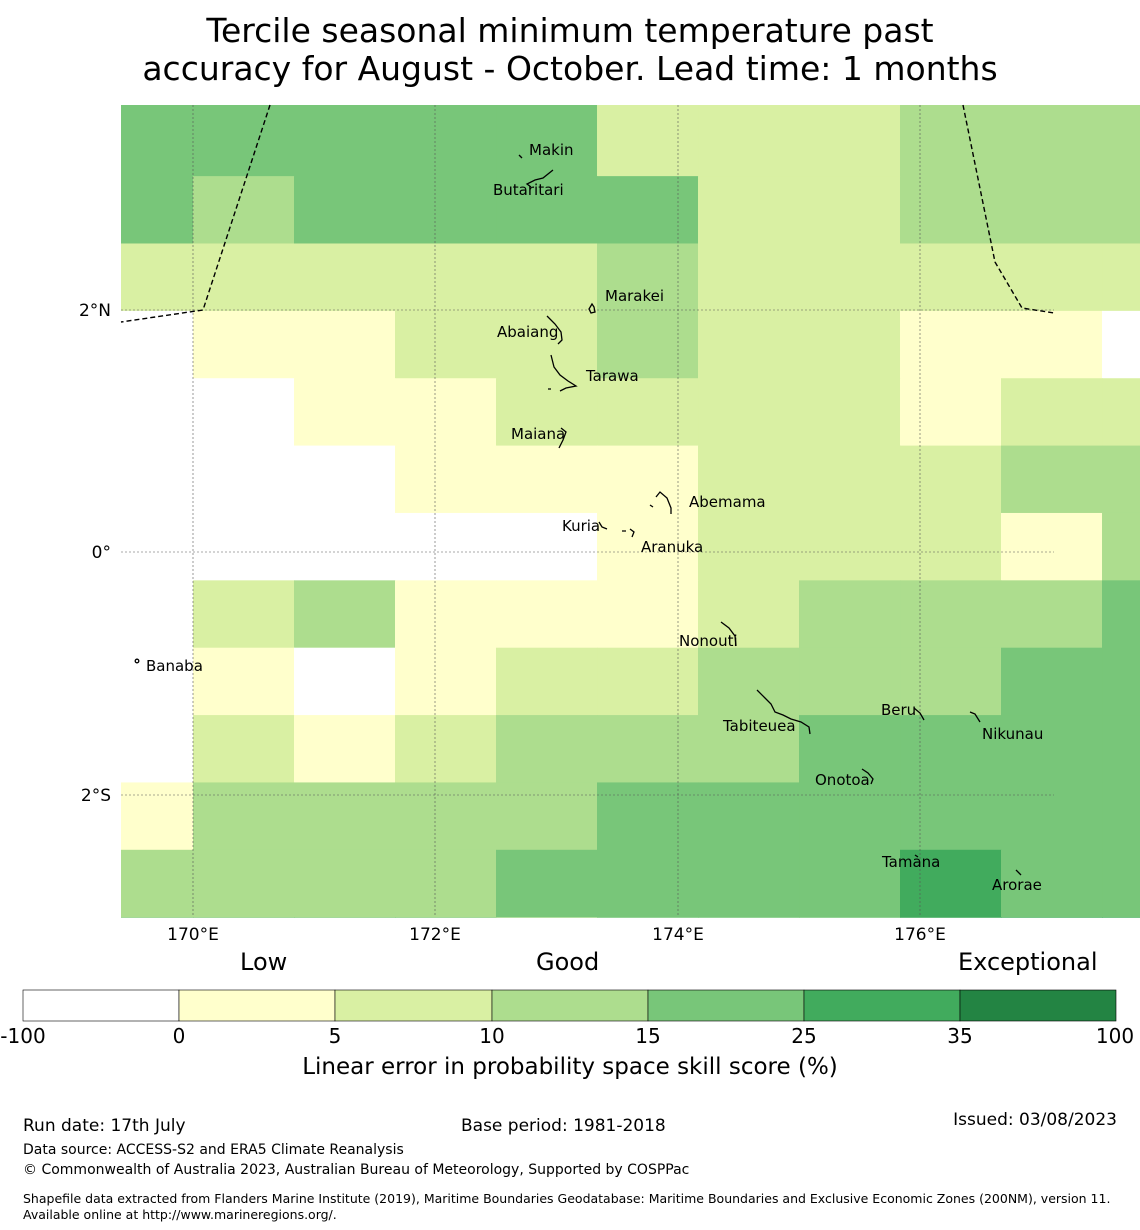 Image resolution: width=1140 pixels, height=1230 pixels. What do you see at coordinates (567, 1036) in the screenshot?
I see `colorbar-tick-labels: -100 0 5 10 15 25 35 100` at bounding box center [567, 1036].